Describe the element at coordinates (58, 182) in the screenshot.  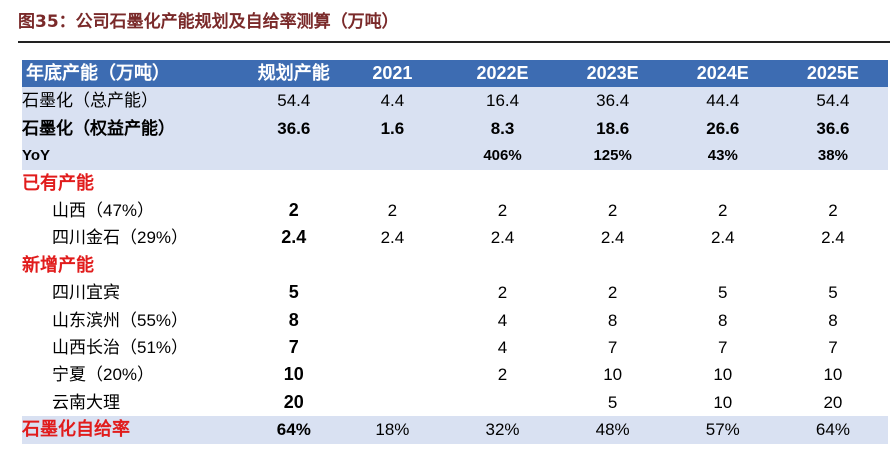
I see `section-title: 已有产能` at that location.